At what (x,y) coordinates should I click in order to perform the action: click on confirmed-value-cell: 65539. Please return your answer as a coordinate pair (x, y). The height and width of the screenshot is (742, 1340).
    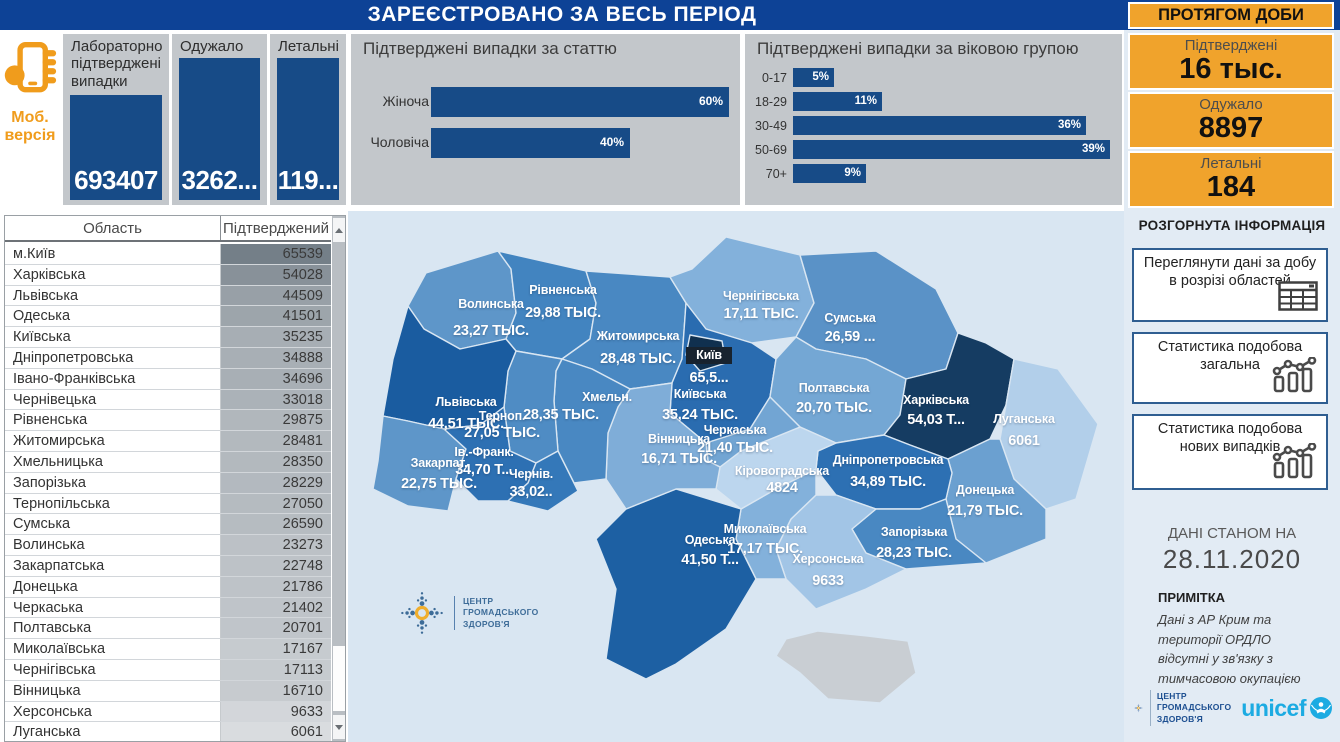
    Looking at the image, I should click on (276, 254).